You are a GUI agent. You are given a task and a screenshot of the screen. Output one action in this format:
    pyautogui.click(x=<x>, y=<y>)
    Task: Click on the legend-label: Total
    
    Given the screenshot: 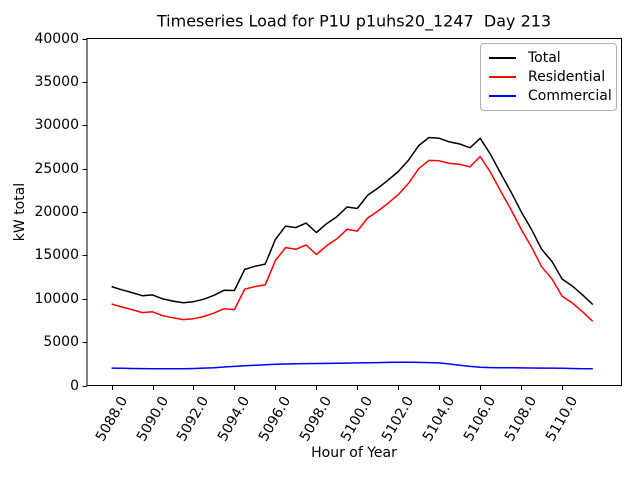 What is the action you would take?
    pyautogui.click(x=544, y=57)
    